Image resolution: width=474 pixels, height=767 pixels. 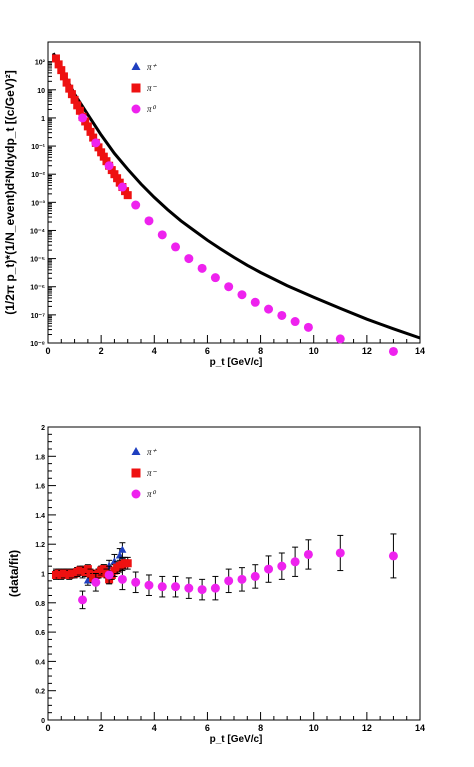 I want to click on y-tick-label: 10⁻⁵, so click(x=37, y=260).